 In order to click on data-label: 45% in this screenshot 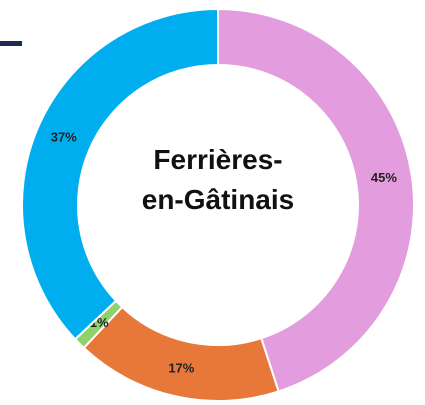, I will do `click(384, 177)`.